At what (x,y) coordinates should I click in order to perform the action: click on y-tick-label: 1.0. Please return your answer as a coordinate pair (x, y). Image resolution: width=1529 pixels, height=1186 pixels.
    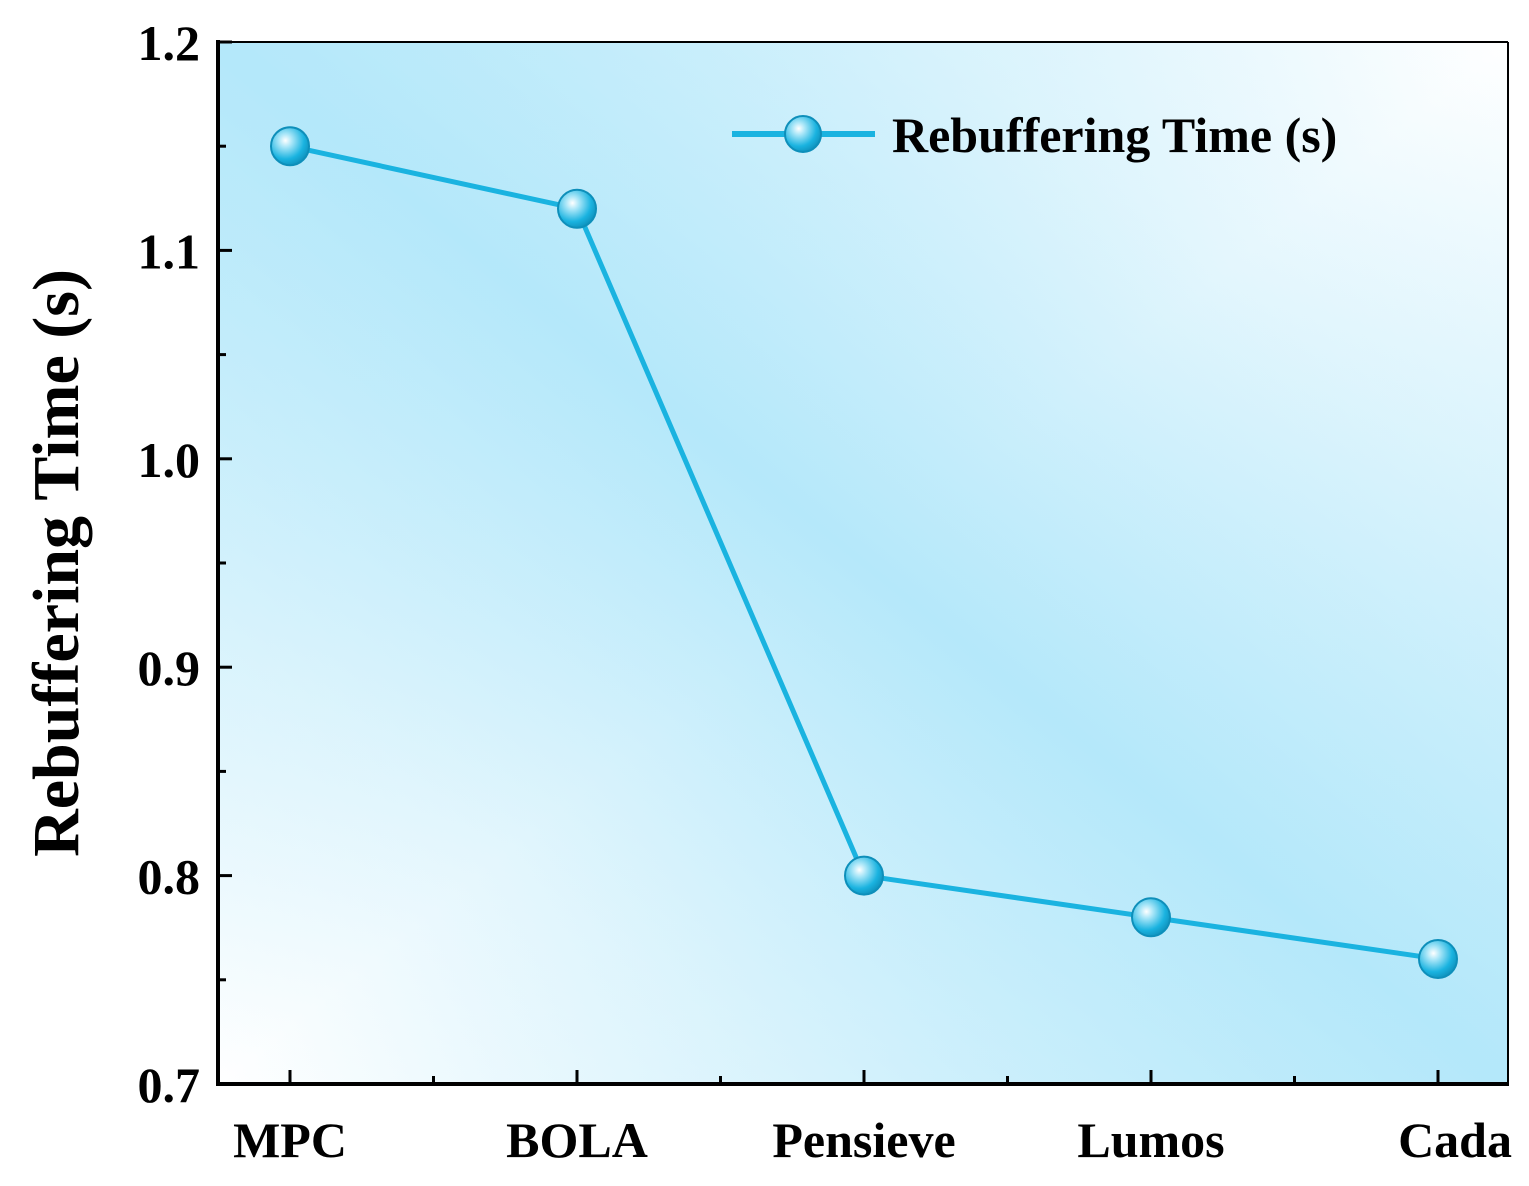
    Looking at the image, I should click on (169, 460).